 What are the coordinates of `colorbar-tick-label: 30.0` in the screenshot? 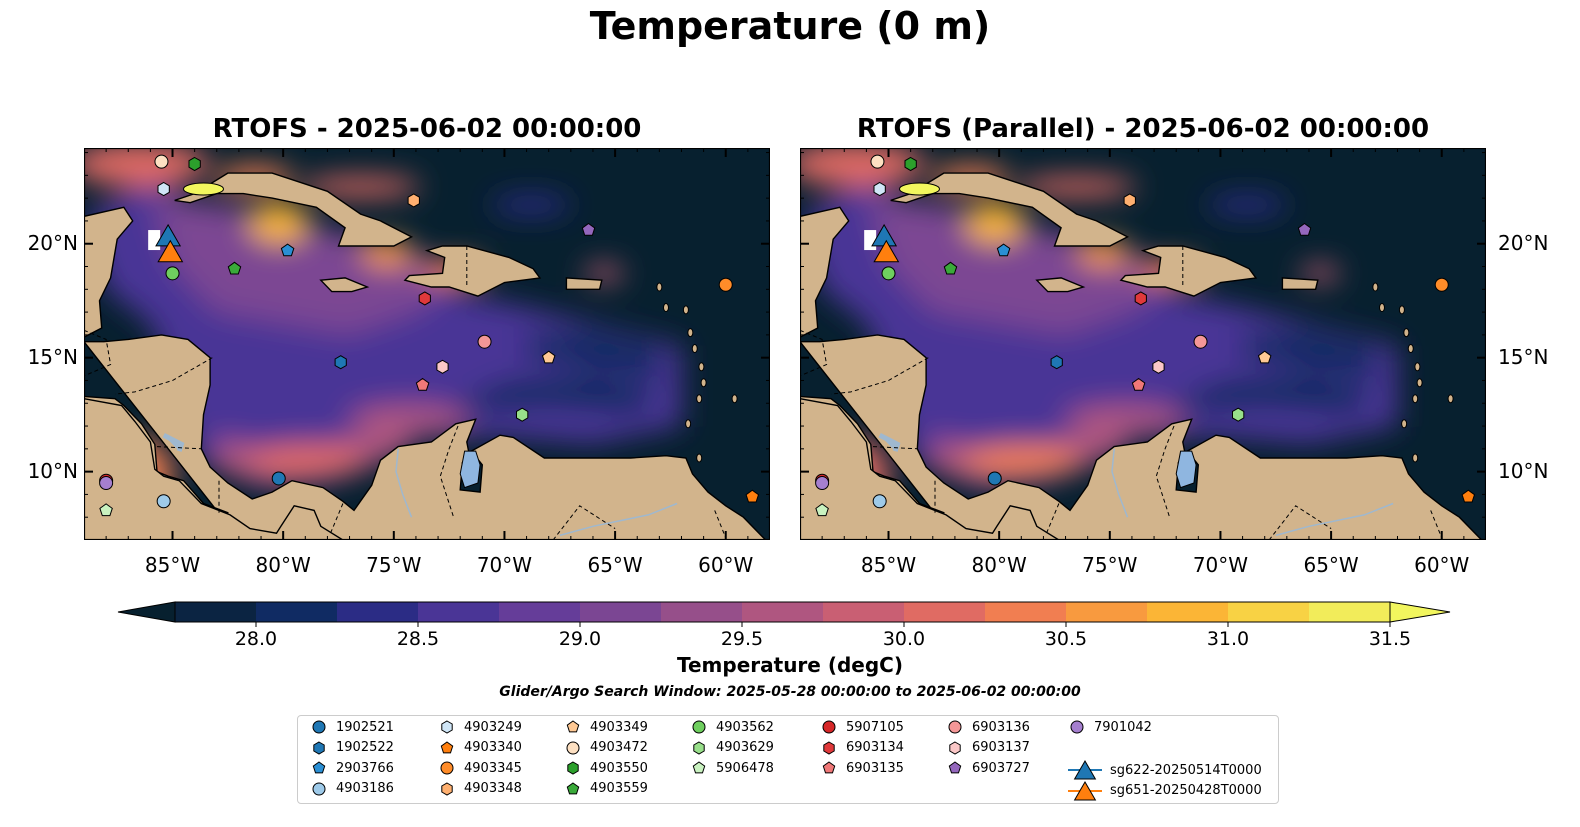 It's located at (904, 639).